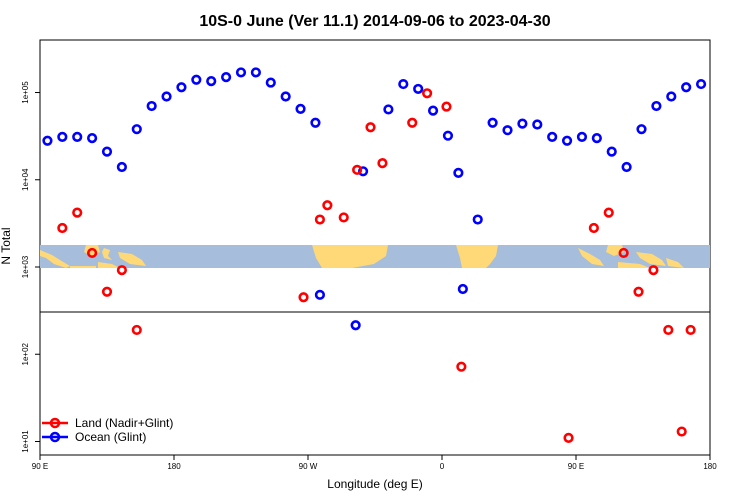 The width and height of the screenshot is (750, 500). What do you see at coordinates (634, 265) in the screenshot?
I see `land-australia-repeat` at bounding box center [634, 265].